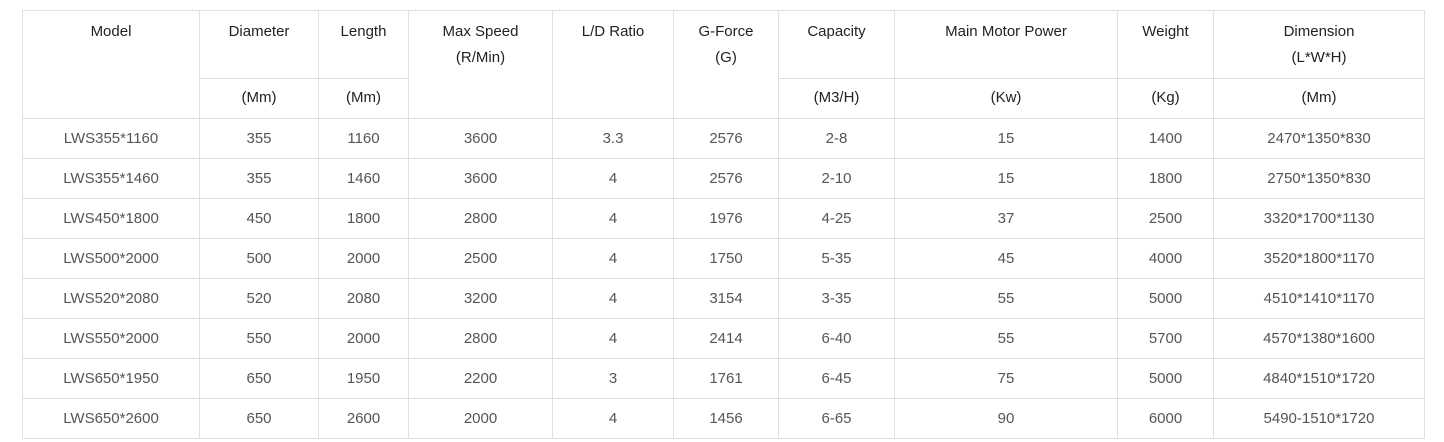 This screenshot has height=442, width=1444. I want to click on cell-capacity: 6-40, so click(836, 338).